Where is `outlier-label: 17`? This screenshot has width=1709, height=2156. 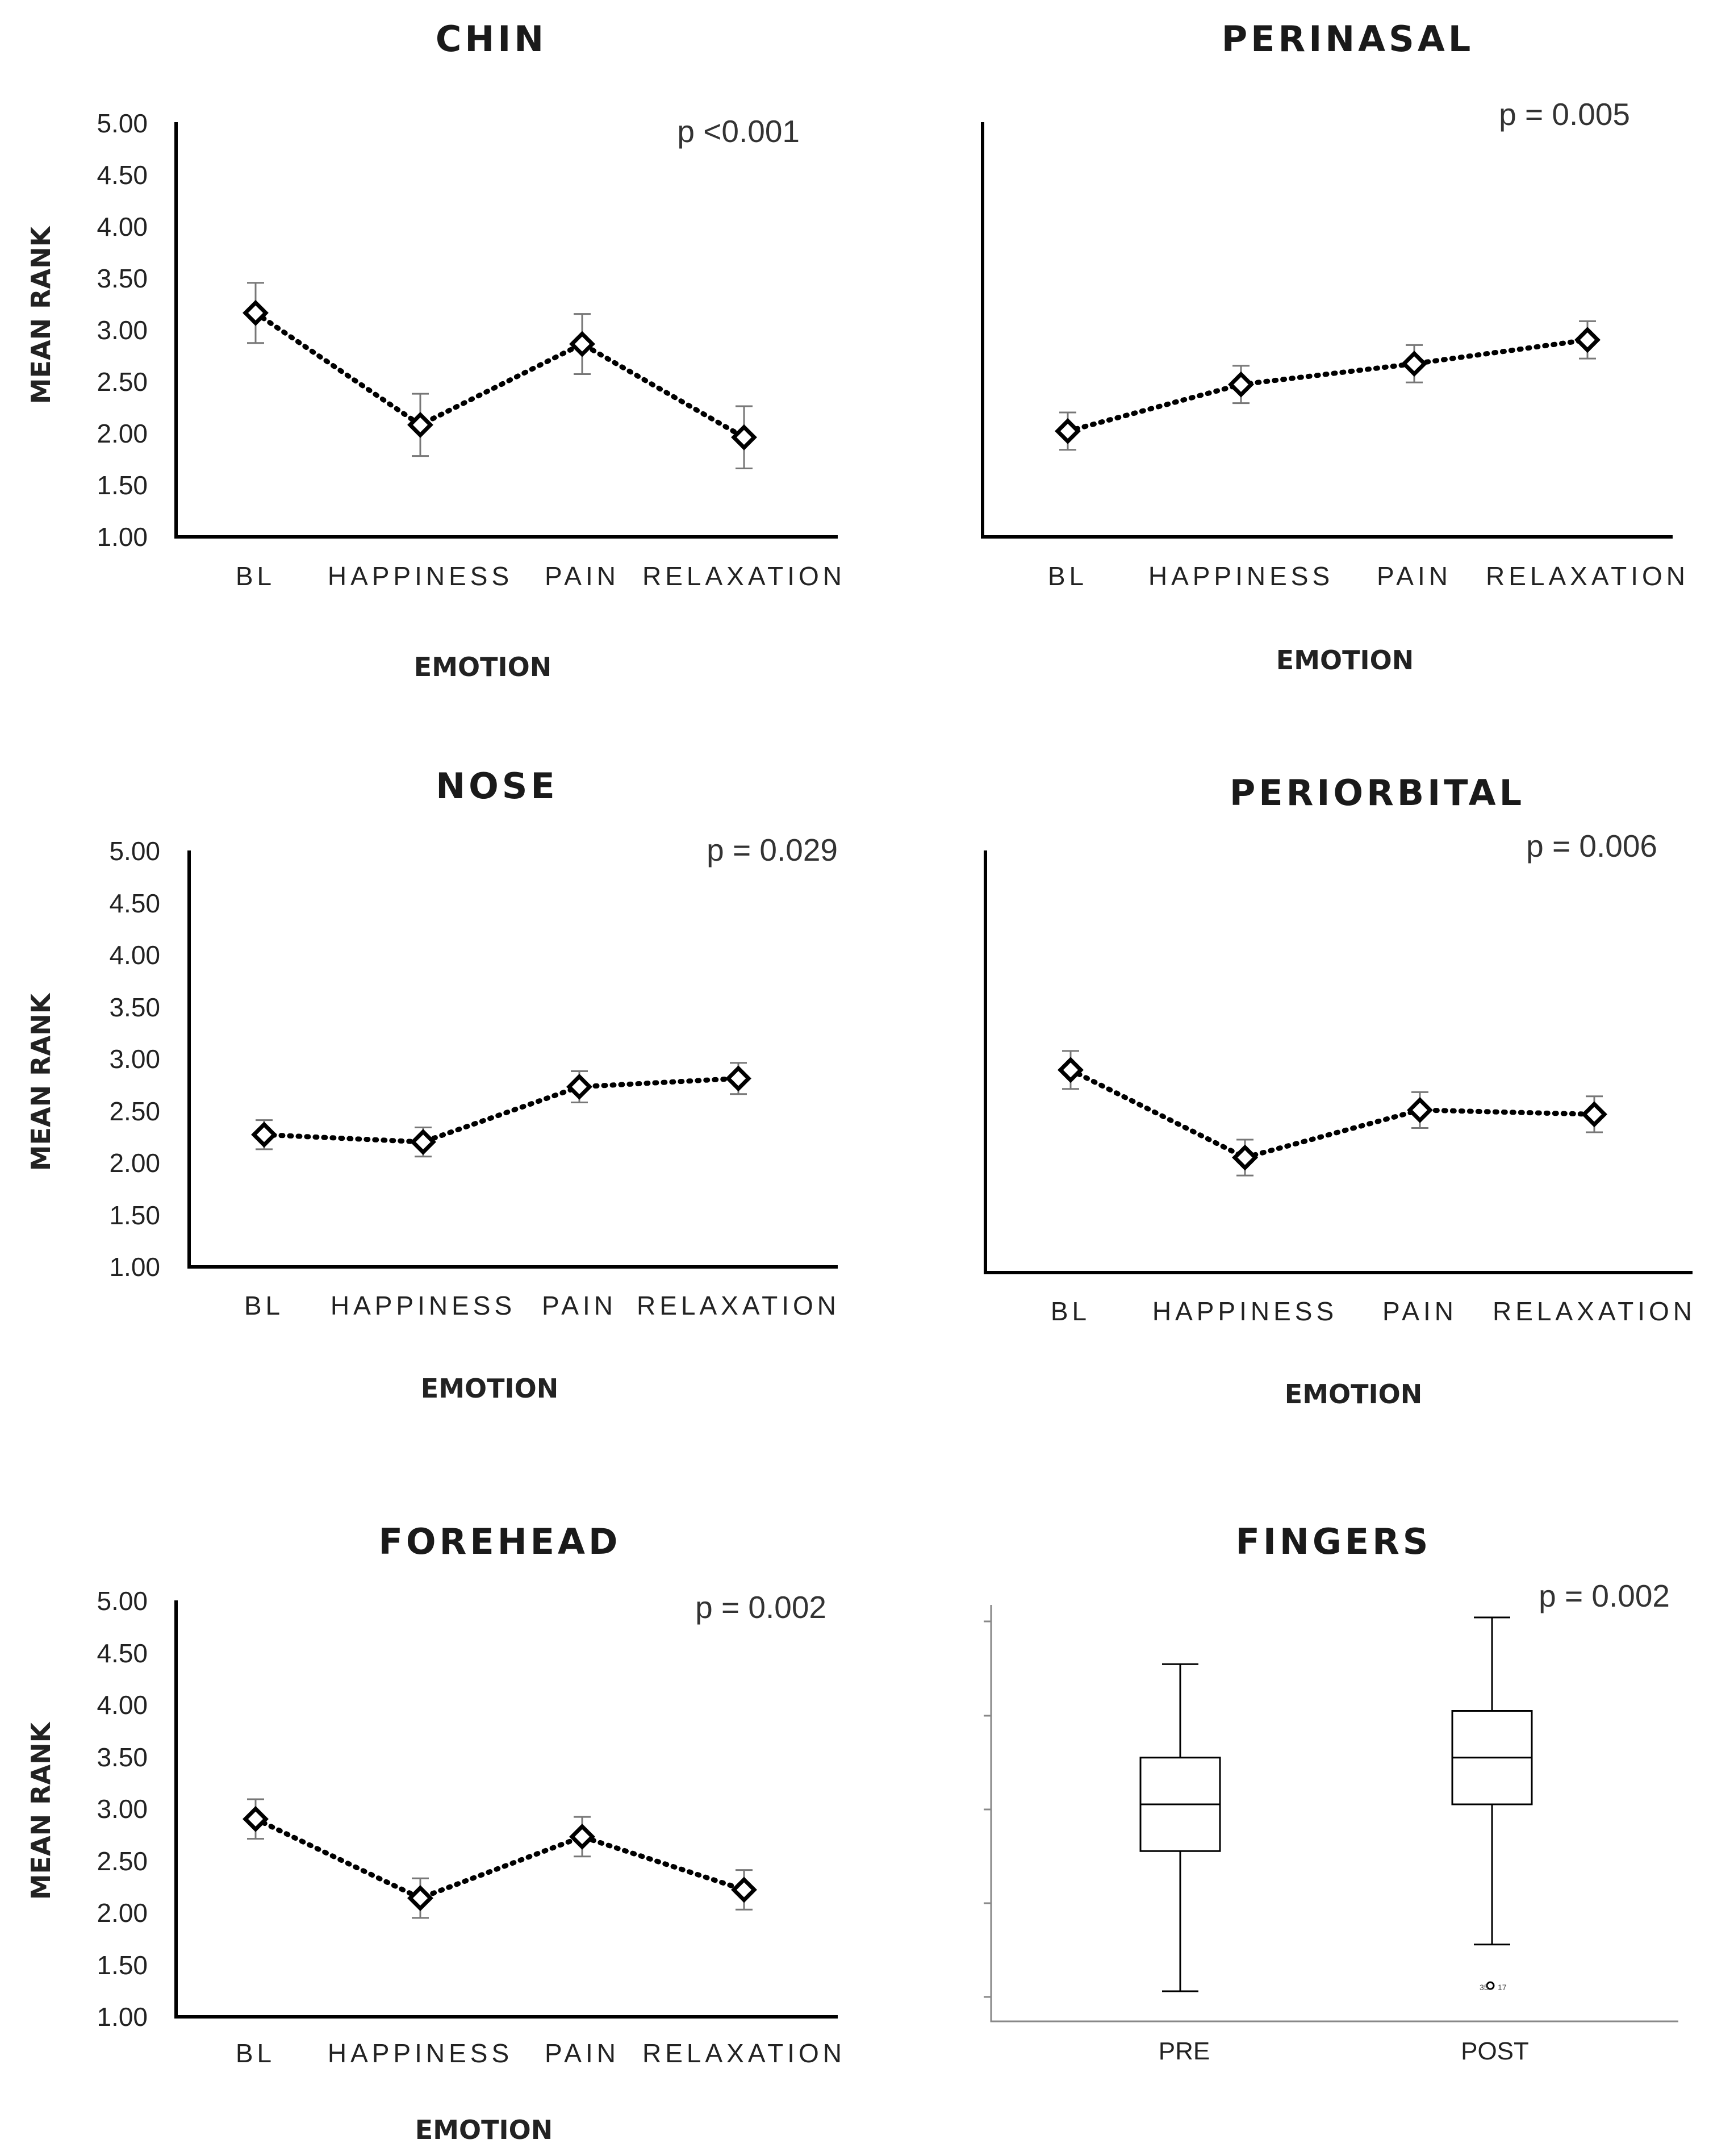
outlier-label: 17 is located at coordinates (1502, 1987).